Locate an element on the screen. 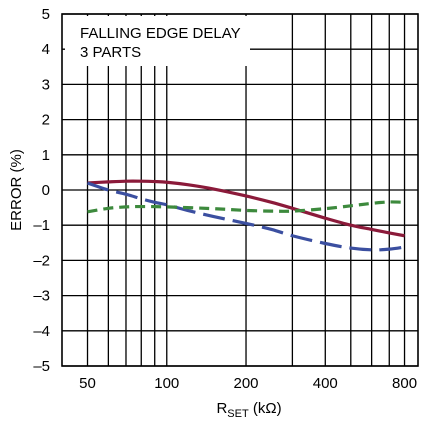  x-tick-label: 400 is located at coordinates (325, 383).